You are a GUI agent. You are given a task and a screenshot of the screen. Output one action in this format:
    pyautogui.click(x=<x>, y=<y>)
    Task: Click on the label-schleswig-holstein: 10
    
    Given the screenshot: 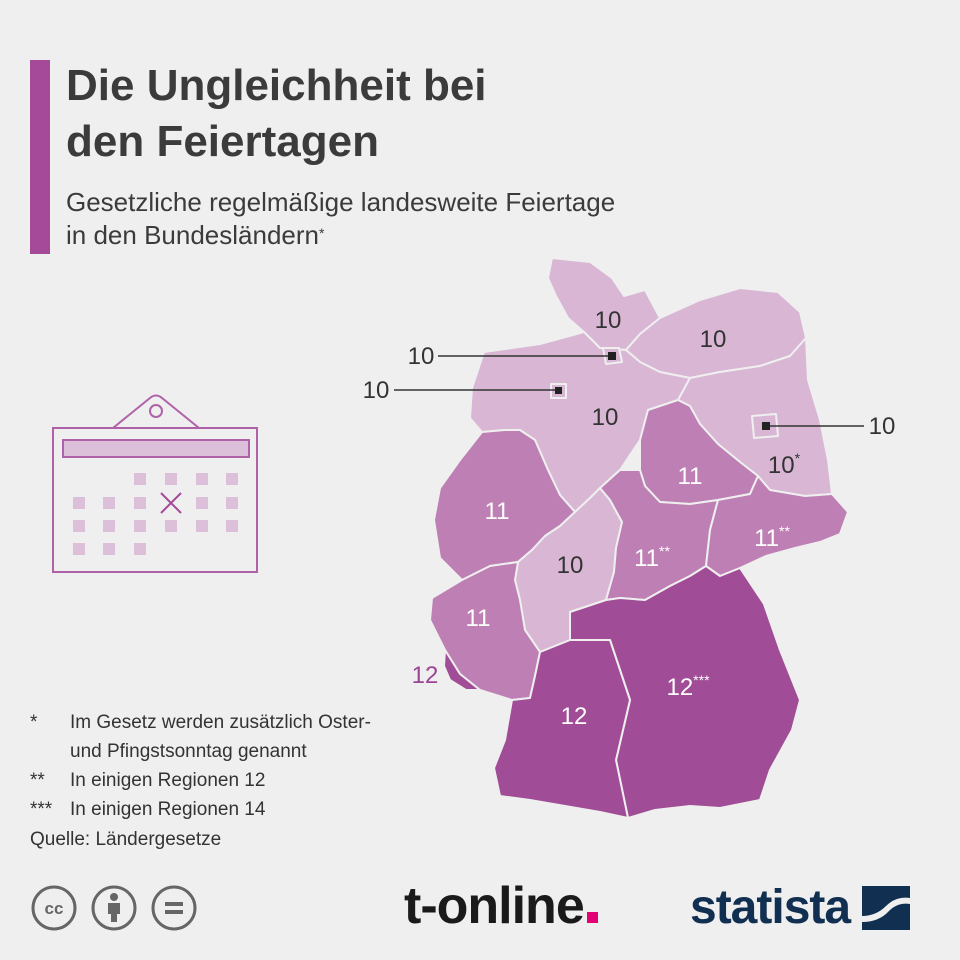 What is the action you would take?
    pyautogui.click(x=608, y=320)
    